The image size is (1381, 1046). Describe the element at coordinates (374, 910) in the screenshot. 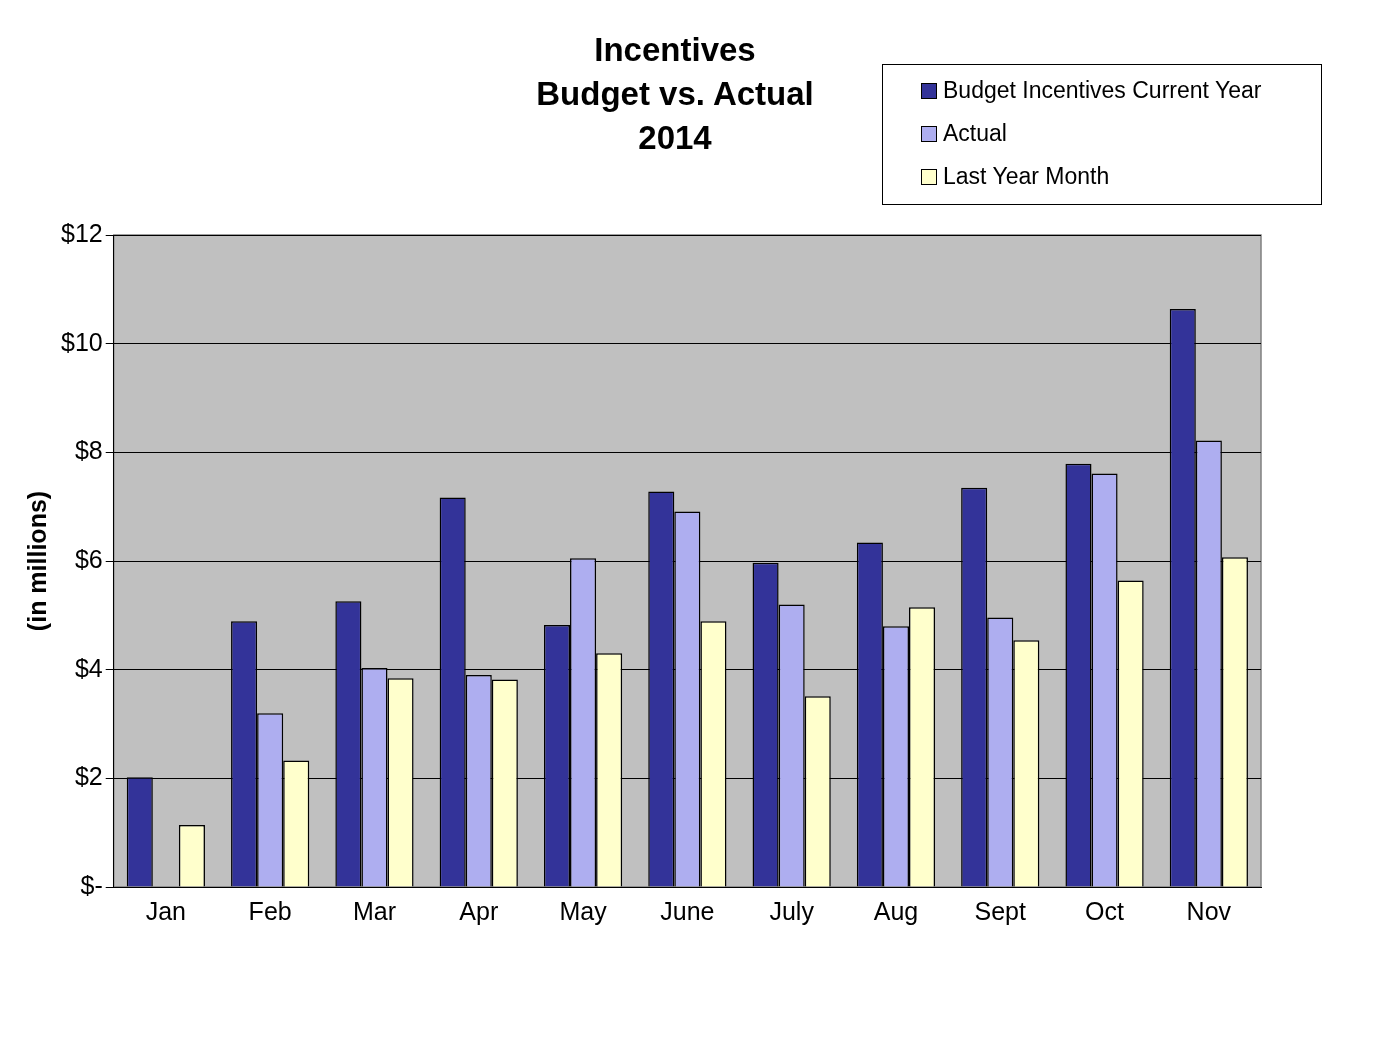

I see `x-tick-label: Mar` at that location.